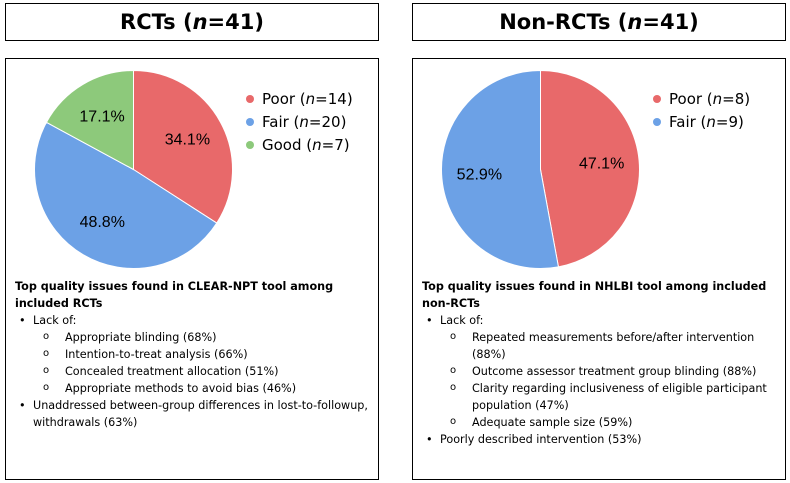 This screenshot has width=790, height=483. I want to click on pie0-label-fair: 48.8%, so click(102, 222).